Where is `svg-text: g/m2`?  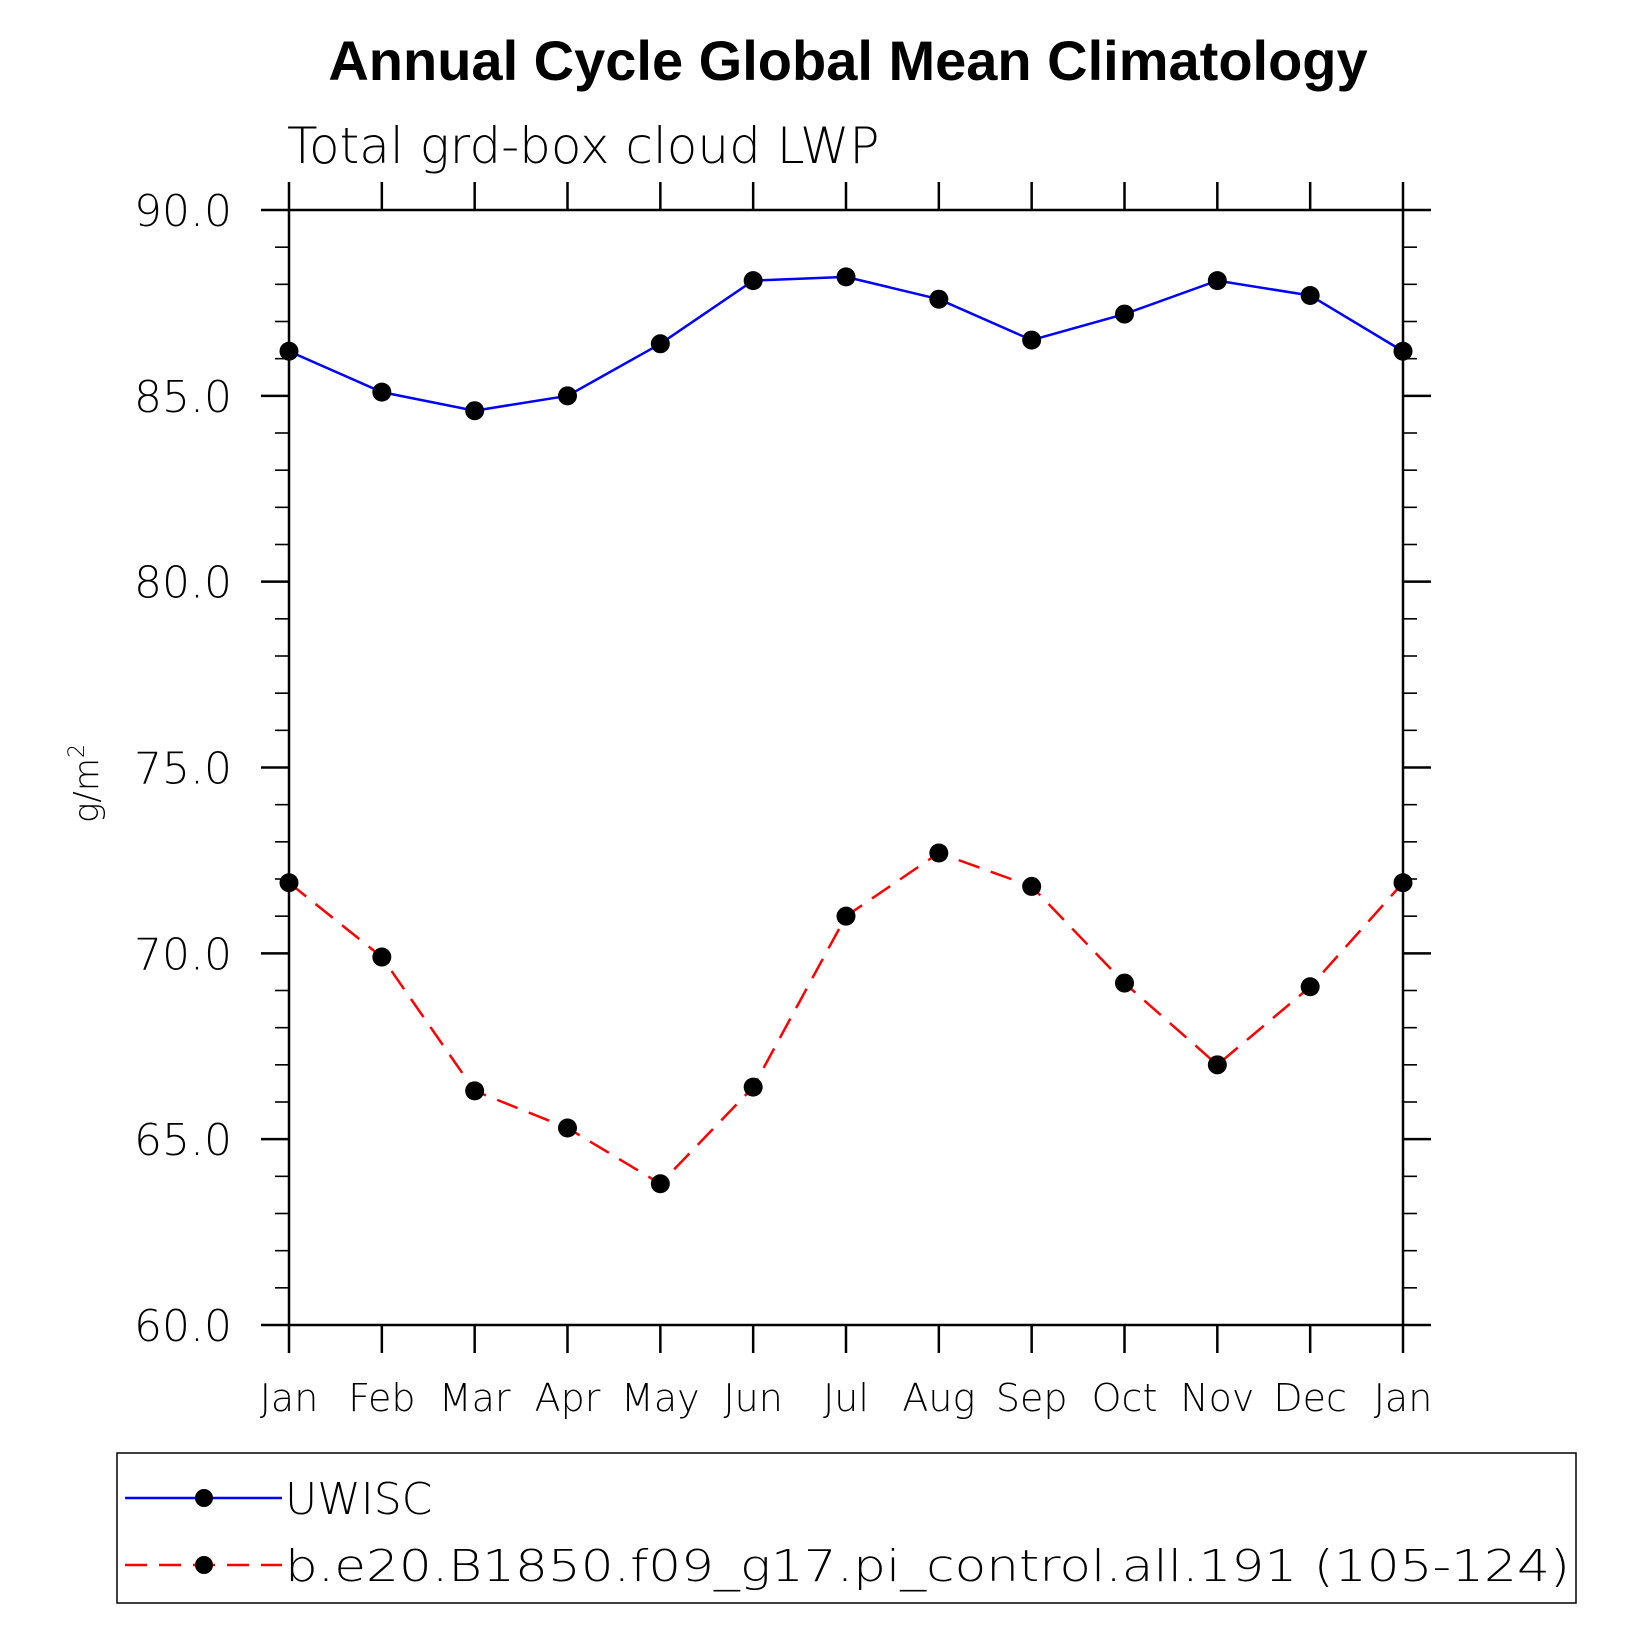
svg-text: g/m2 is located at coordinates (86, 783).